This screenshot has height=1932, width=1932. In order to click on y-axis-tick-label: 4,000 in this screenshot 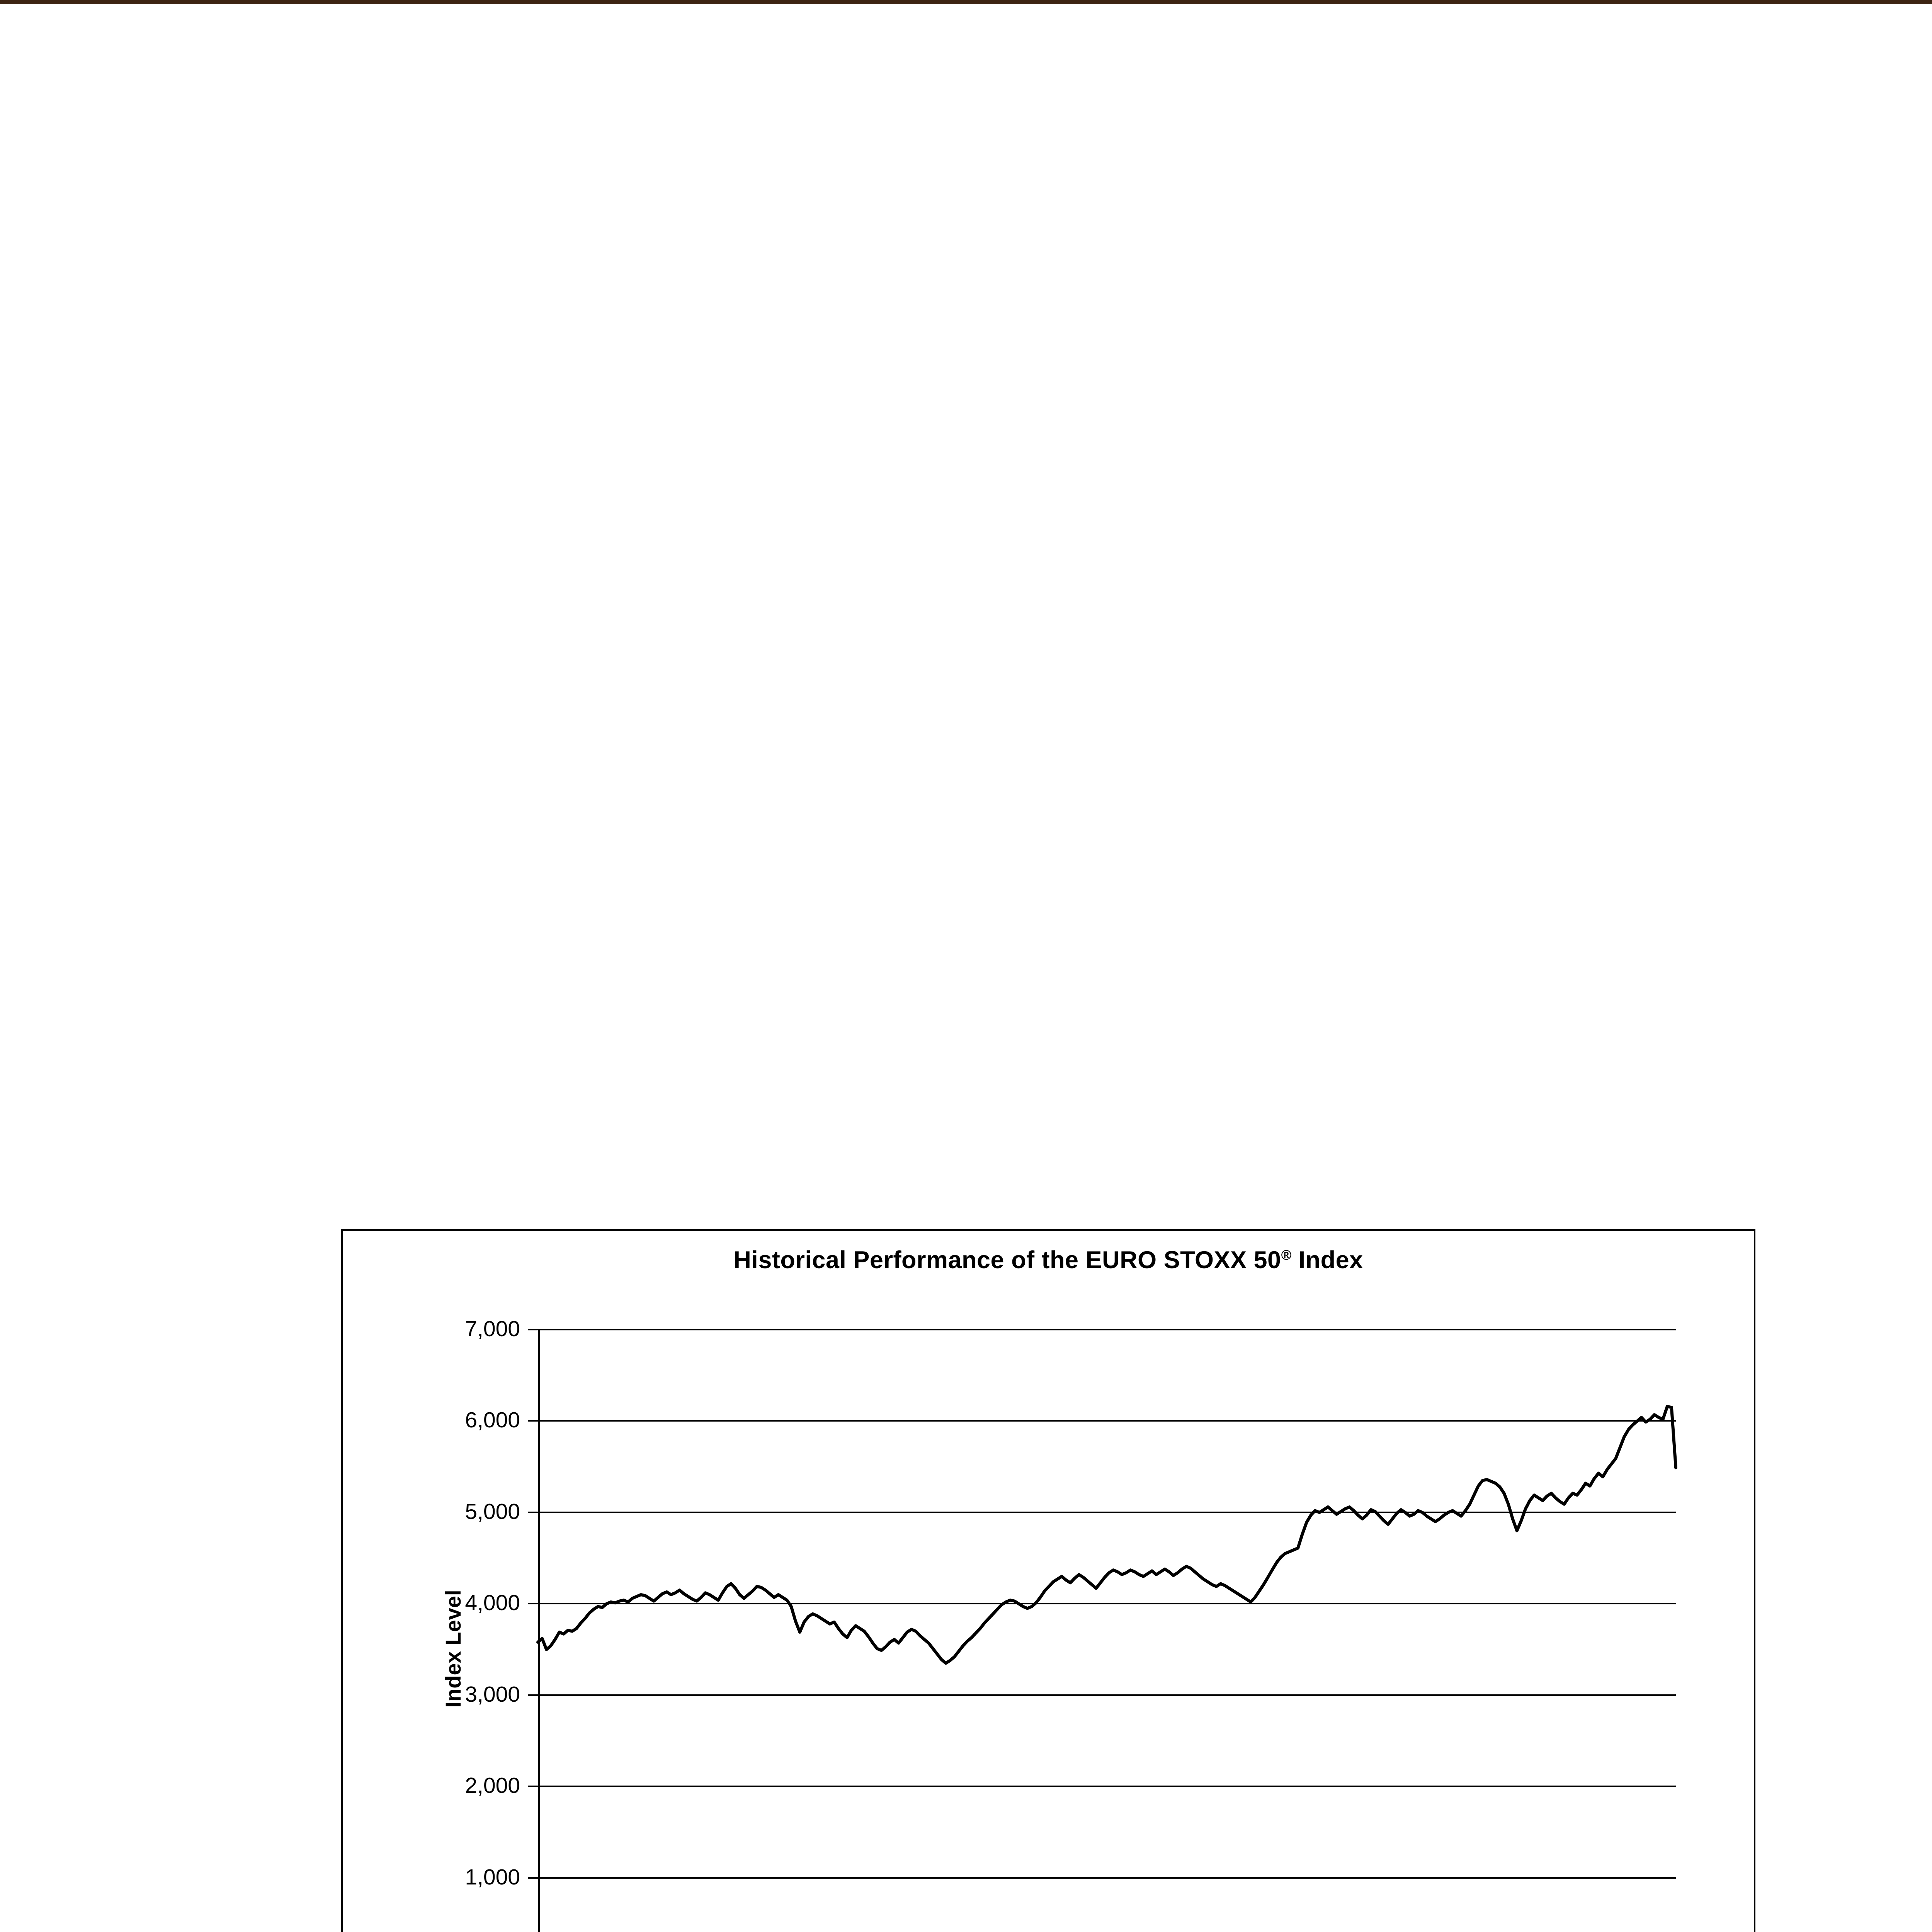, I will do `click(492, 1603)`.